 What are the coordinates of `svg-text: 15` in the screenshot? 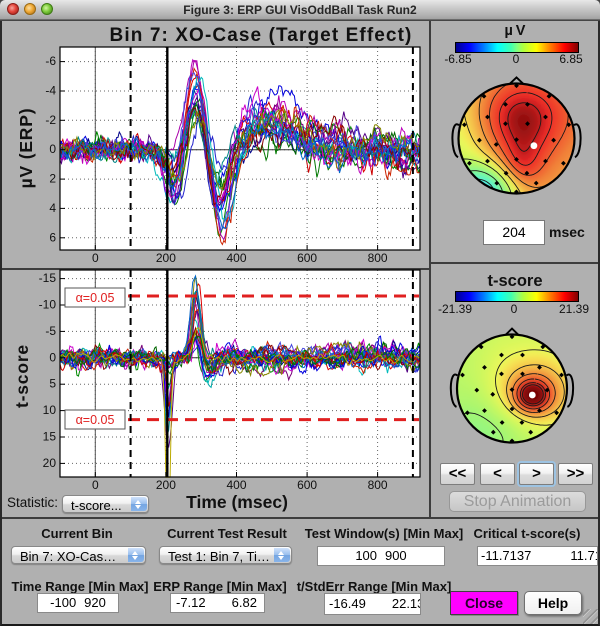 It's located at (50, 437).